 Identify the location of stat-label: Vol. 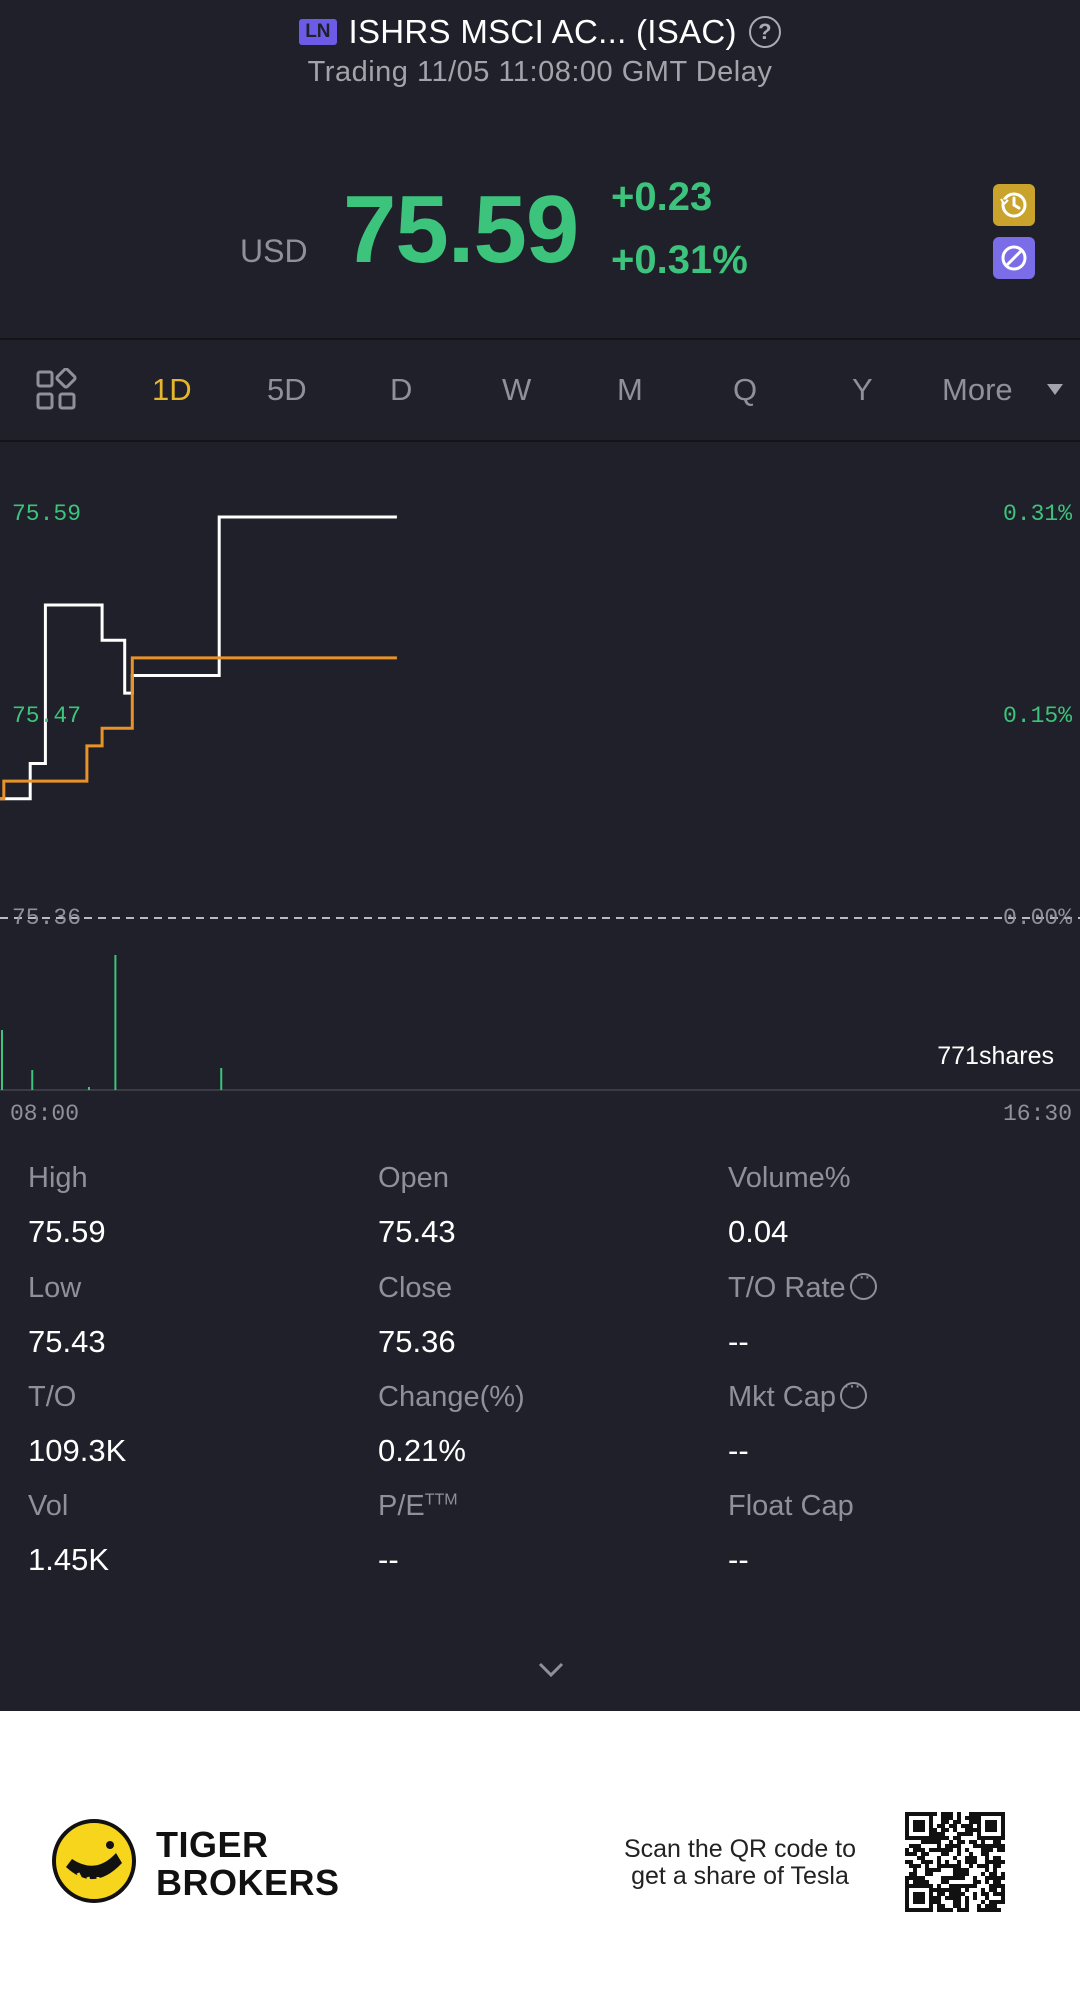
(48, 1506).